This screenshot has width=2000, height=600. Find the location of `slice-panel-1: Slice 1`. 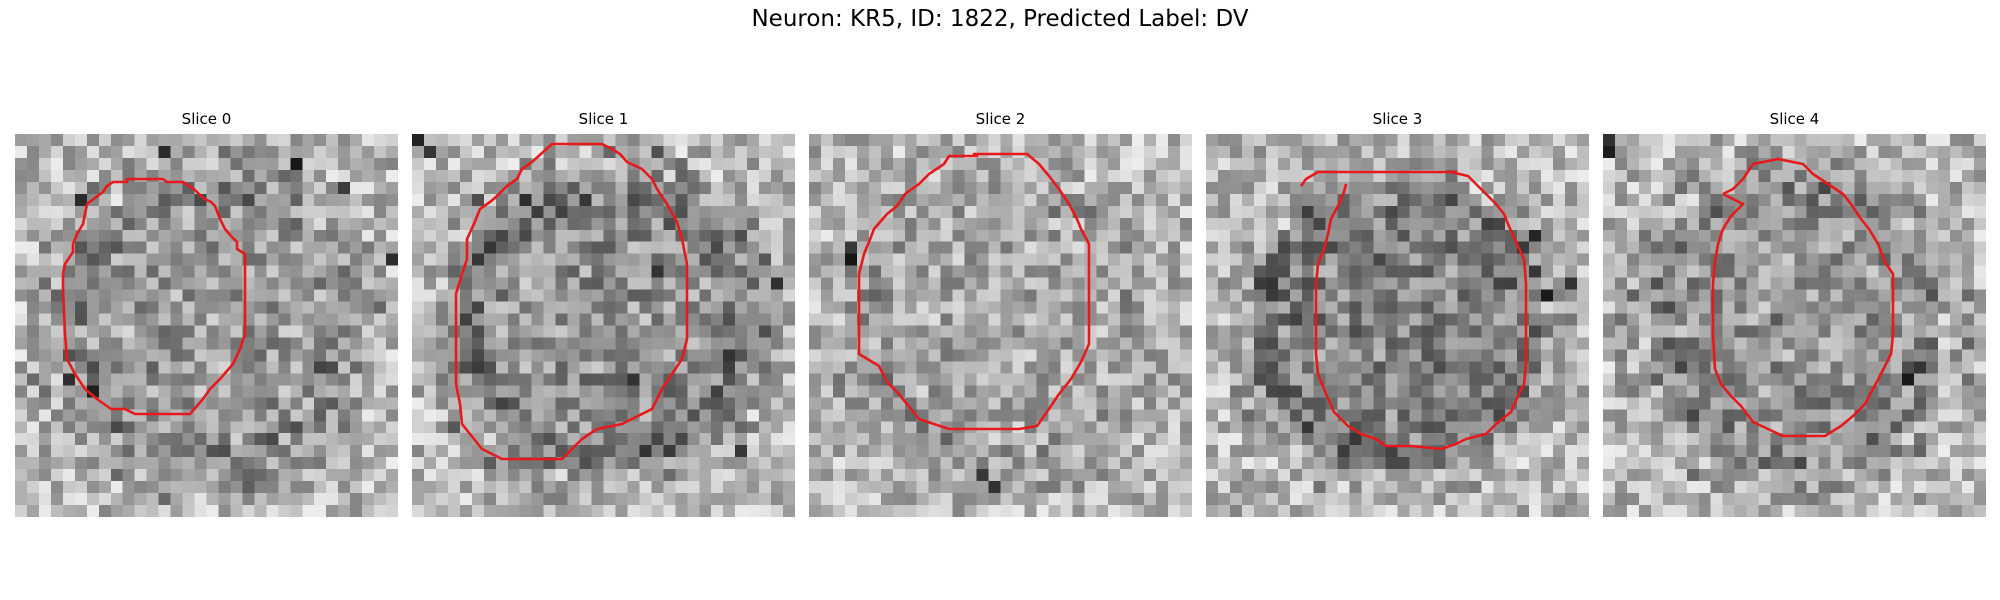

slice-panel-1: Slice 1 is located at coordinates (603, 312).